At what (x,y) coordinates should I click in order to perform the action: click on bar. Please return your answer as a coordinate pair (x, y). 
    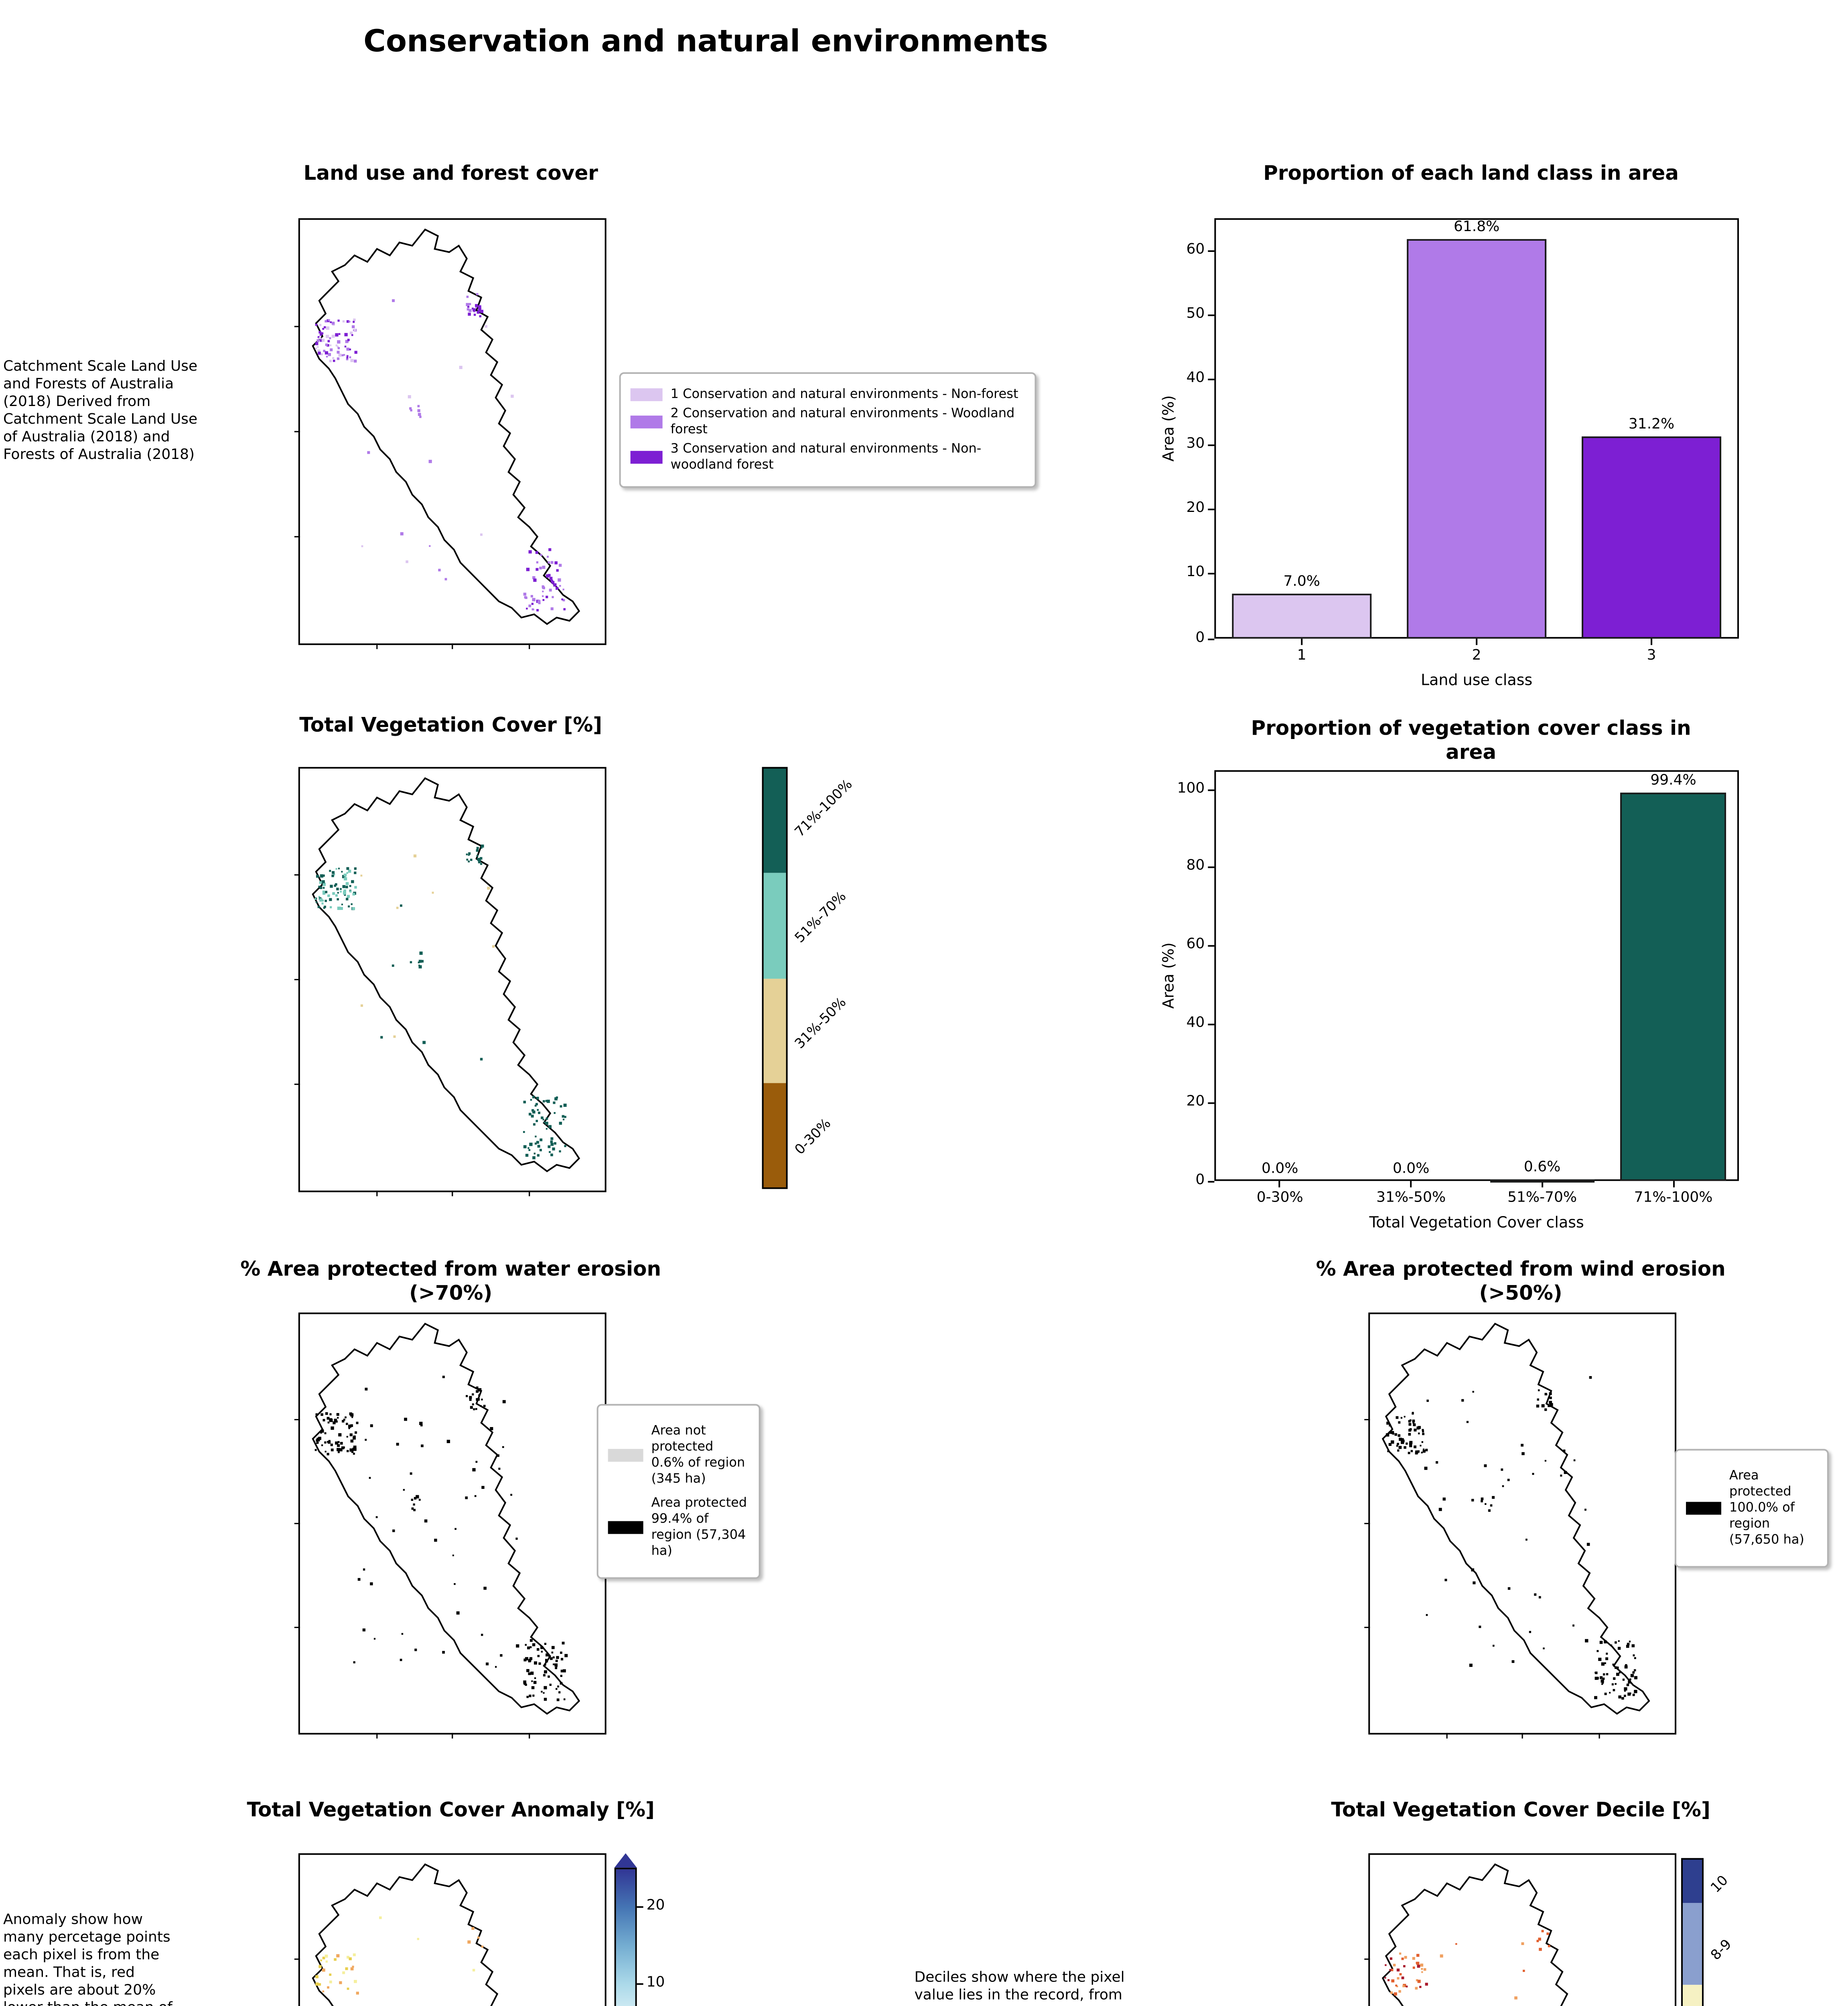
    Looking at the image, I should click on (1651, 538).